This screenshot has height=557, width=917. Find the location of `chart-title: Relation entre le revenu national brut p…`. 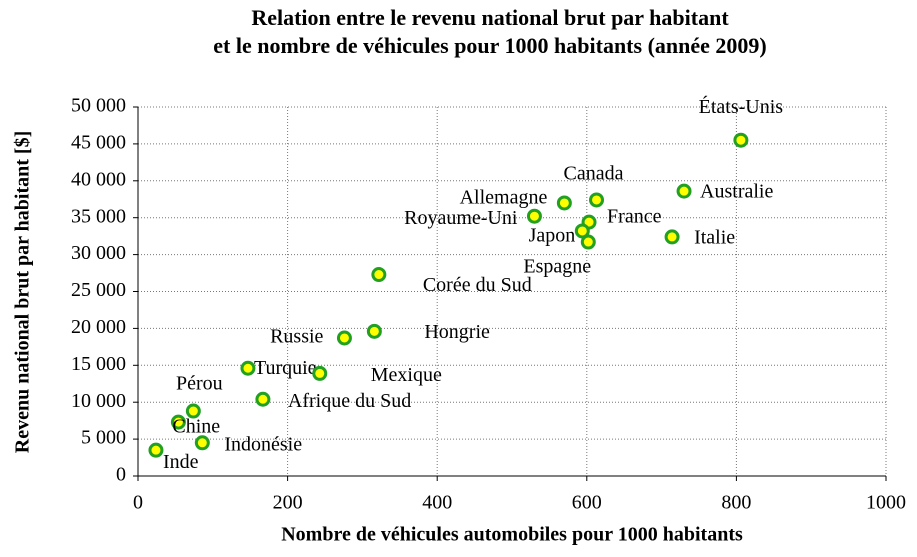

chart-title: Relation entre le revenu national brut p… is located at coordinates (490, 17).